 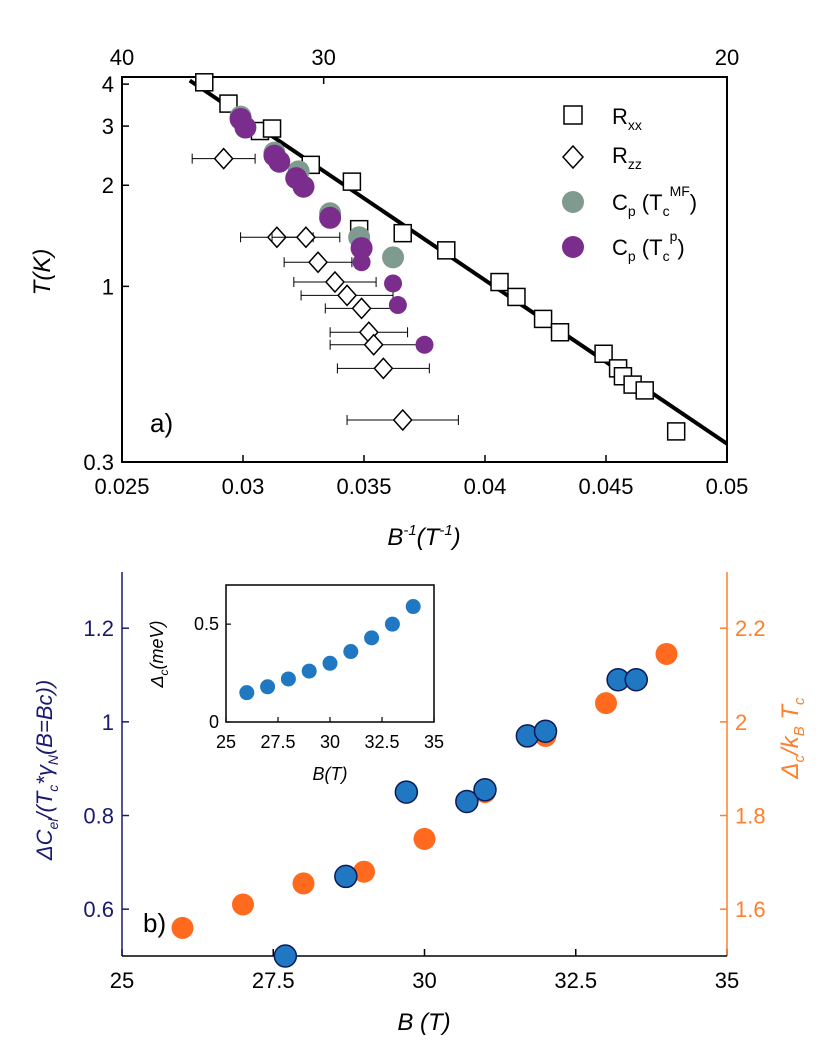 What do you see at coordinates (393, 257) in the screenshot?
I see `cp-mf-data-point` at bounding box center [393, 257].